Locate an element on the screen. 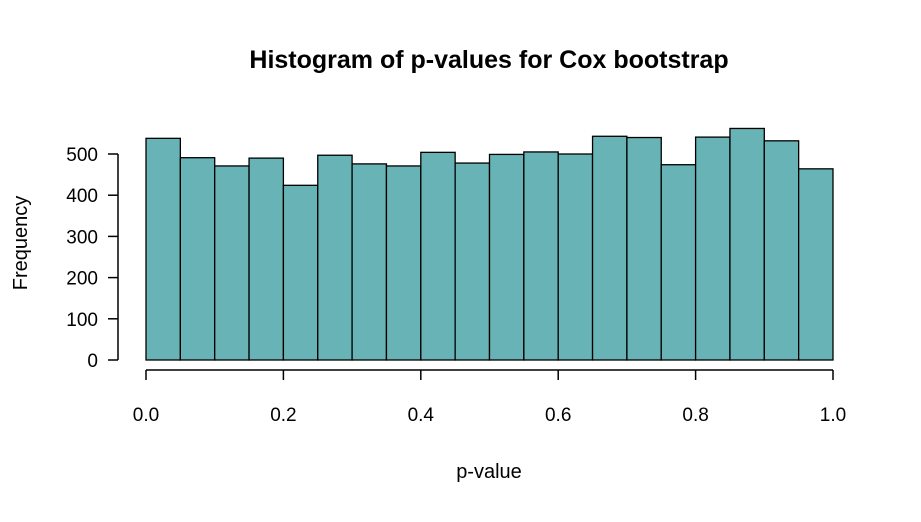  x-axis-label: p-value is located at coordinates (489, 472).